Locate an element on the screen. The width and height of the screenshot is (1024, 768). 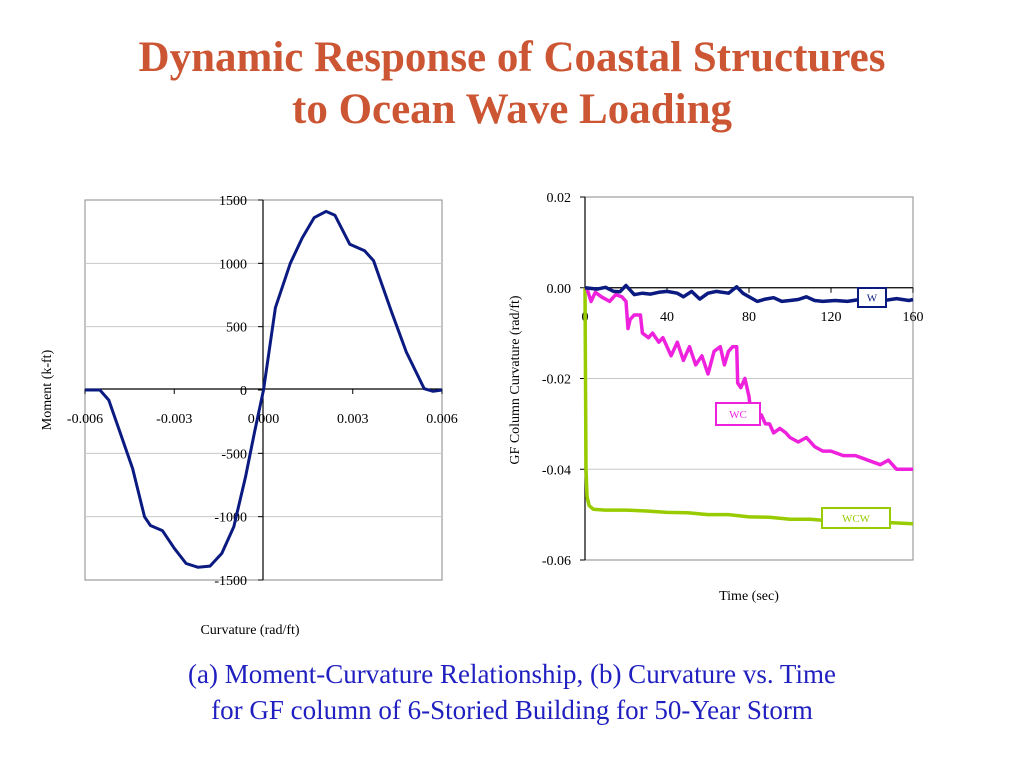
legend-label-wc: WC is located at coordinates (738, 415).